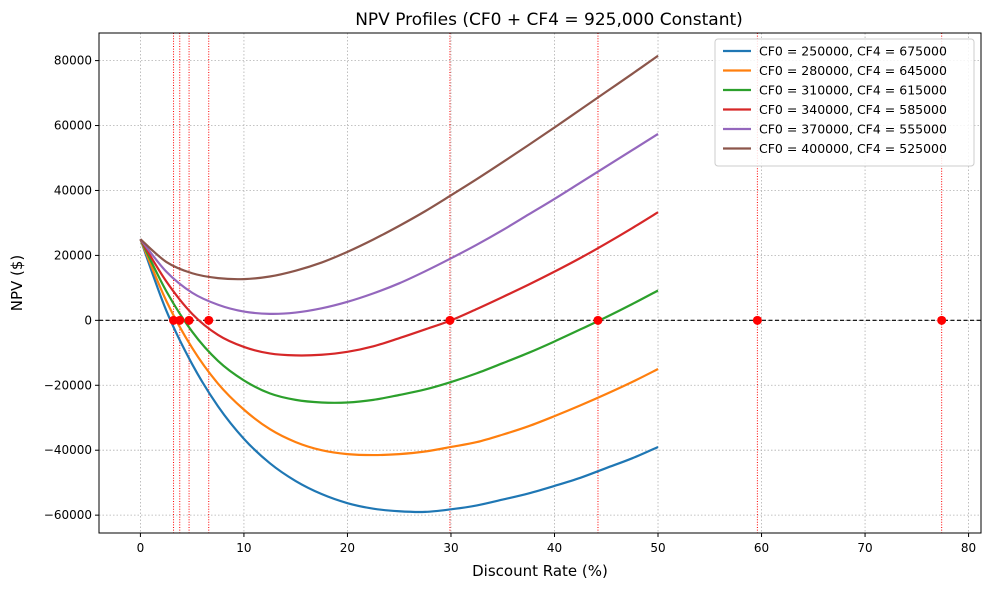 This screenshot has width=989, height=594. What do you see at coordinates (68, 450) in the screenshot?
I see `y-tick-label: −40000` at bounding box center [68, 450].